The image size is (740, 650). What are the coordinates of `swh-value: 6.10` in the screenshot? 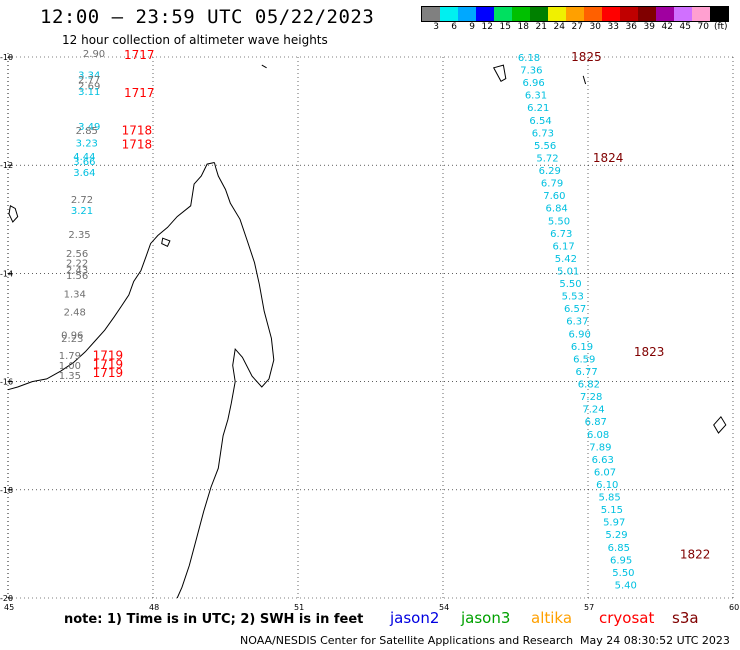 It's located at (607, 485).